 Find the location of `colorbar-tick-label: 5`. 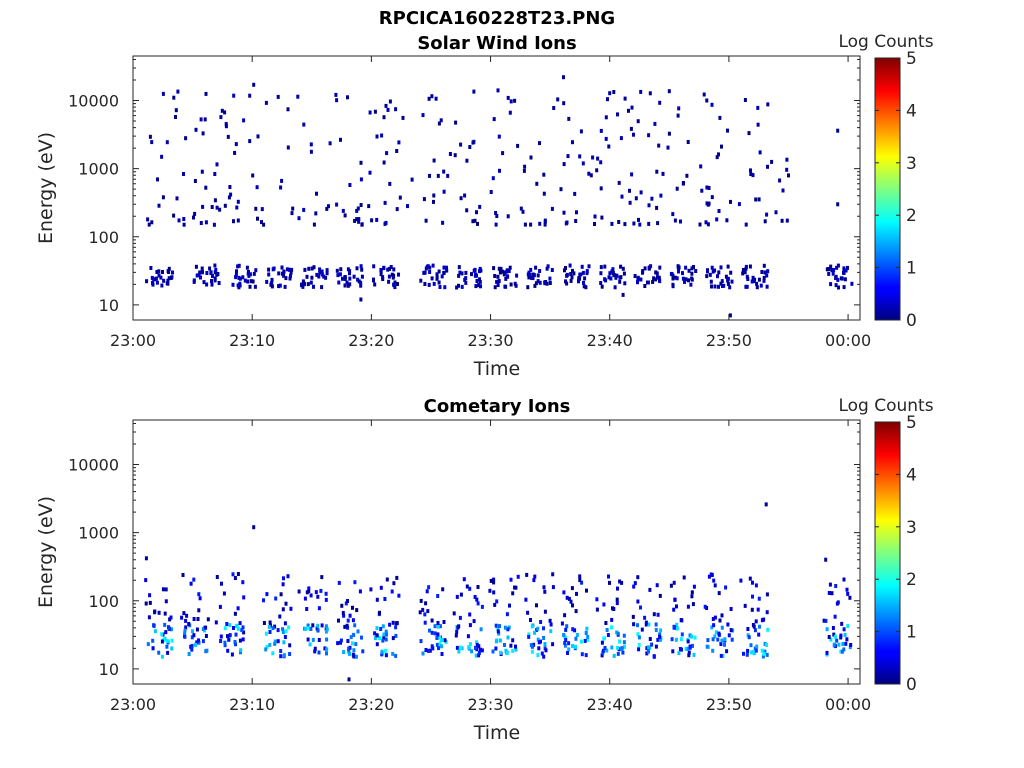

colorbar-tick-label: 5 is located at coordinates (911, 423).